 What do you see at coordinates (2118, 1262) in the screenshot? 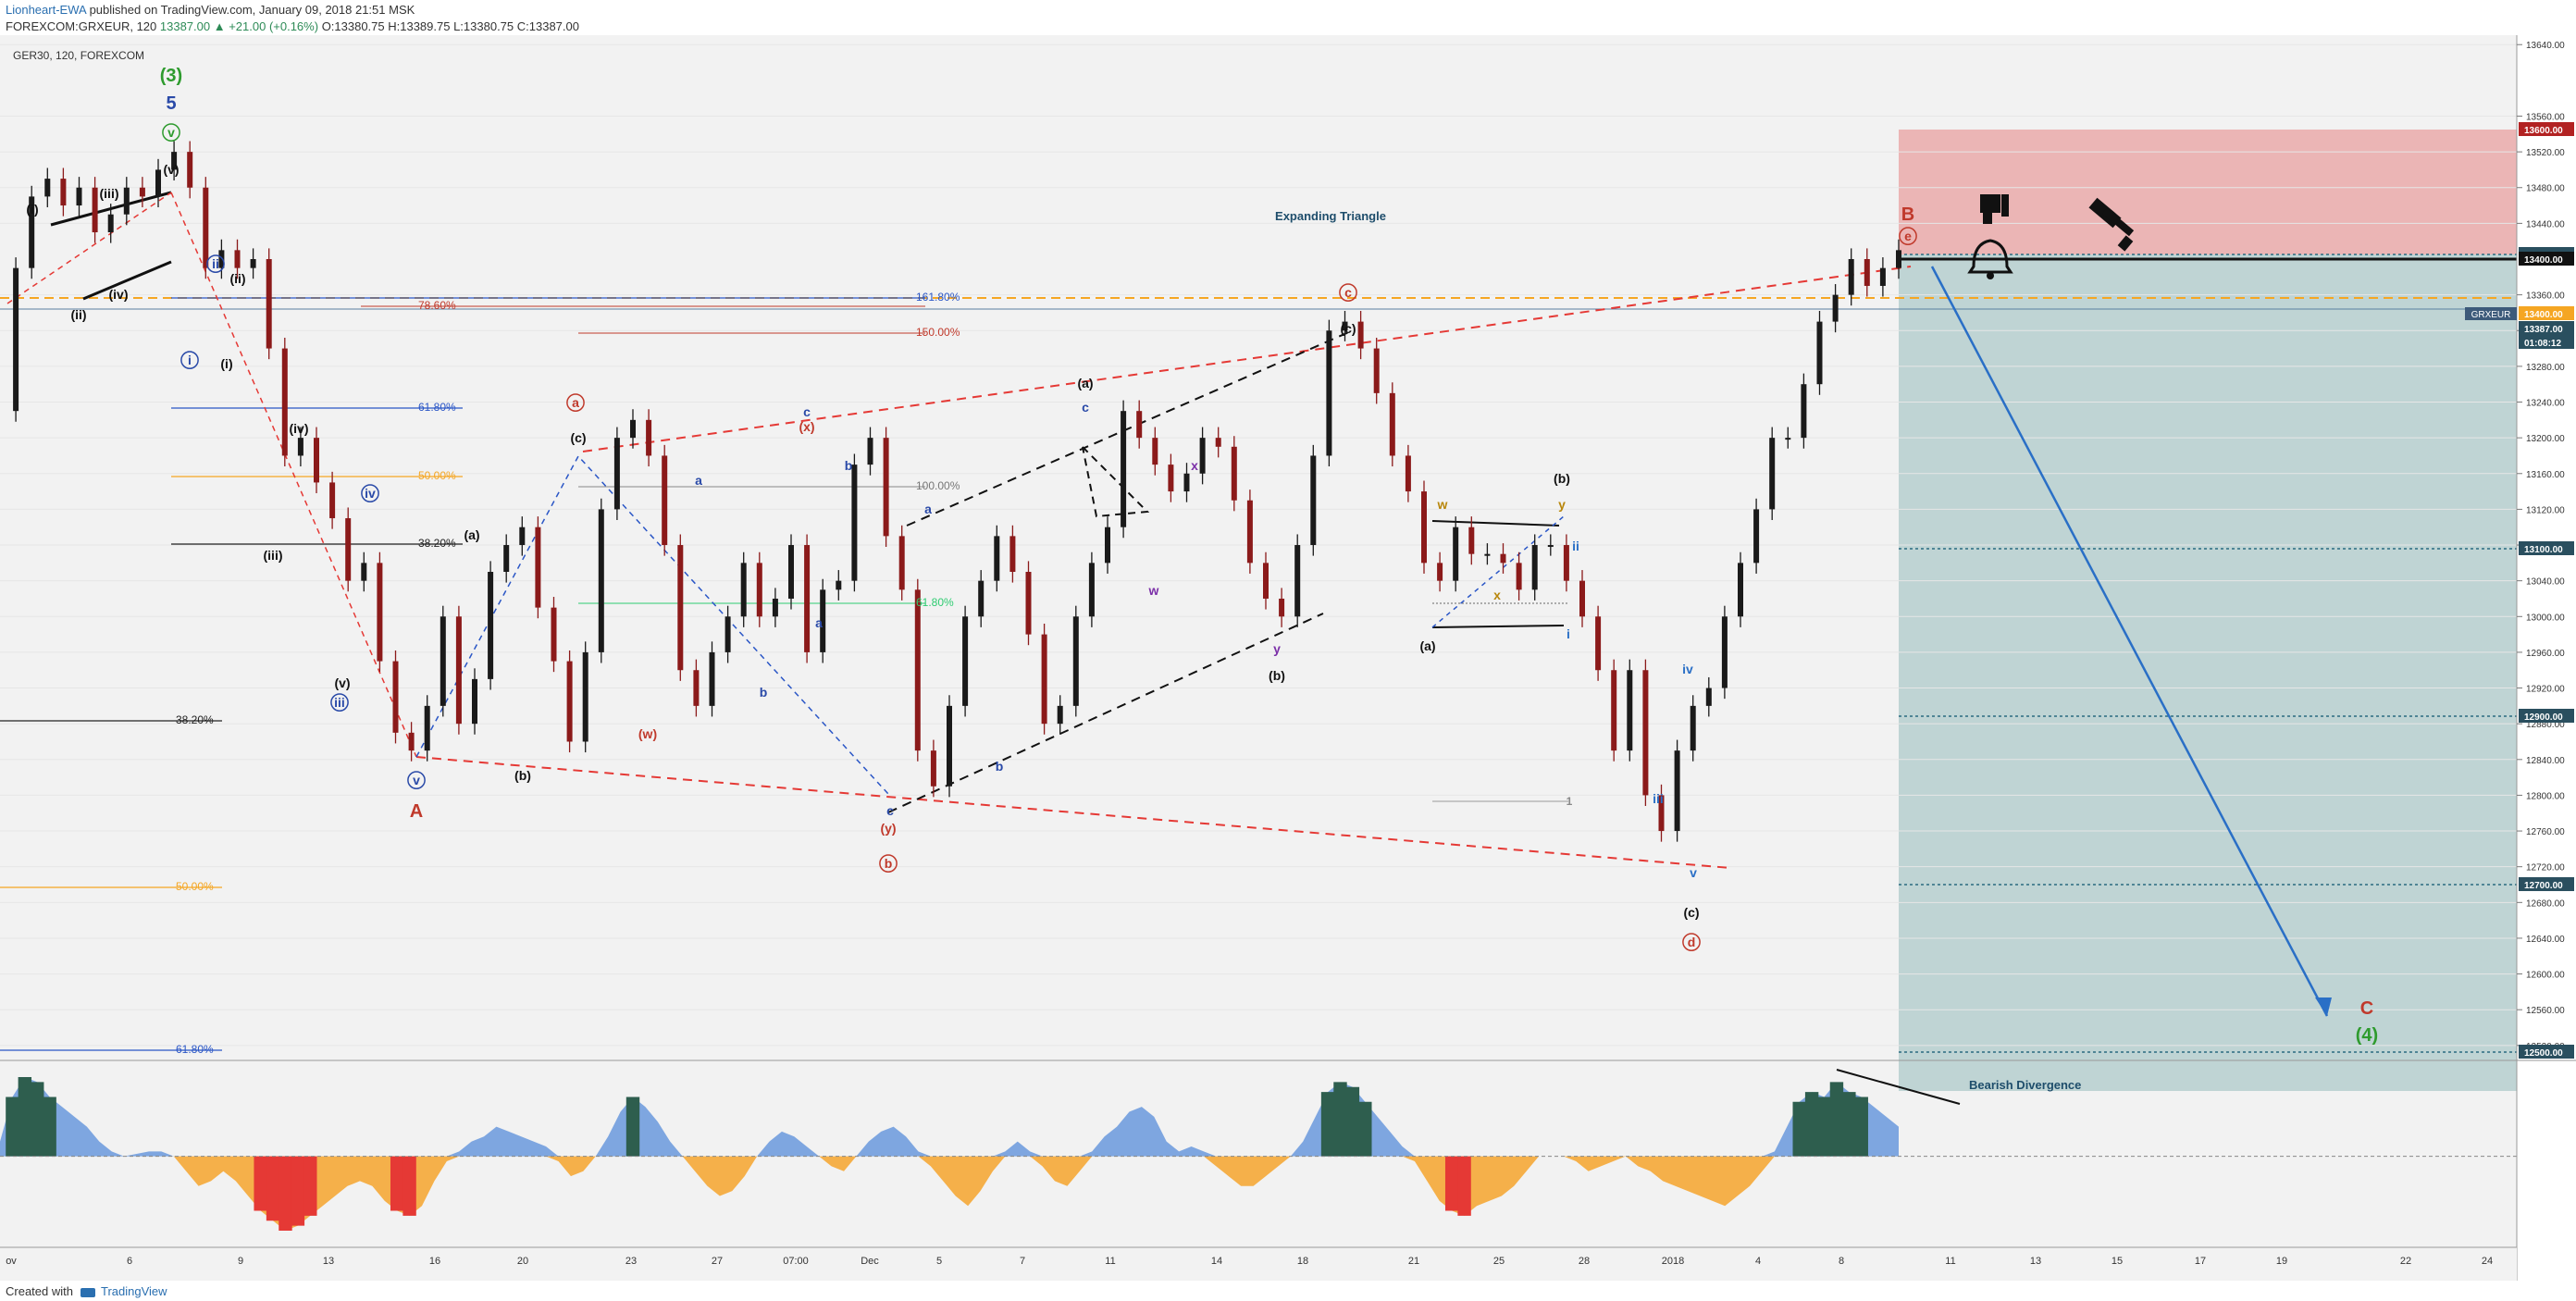
I see `time-tick-label: 15` at bounding box center [2118, 1262].